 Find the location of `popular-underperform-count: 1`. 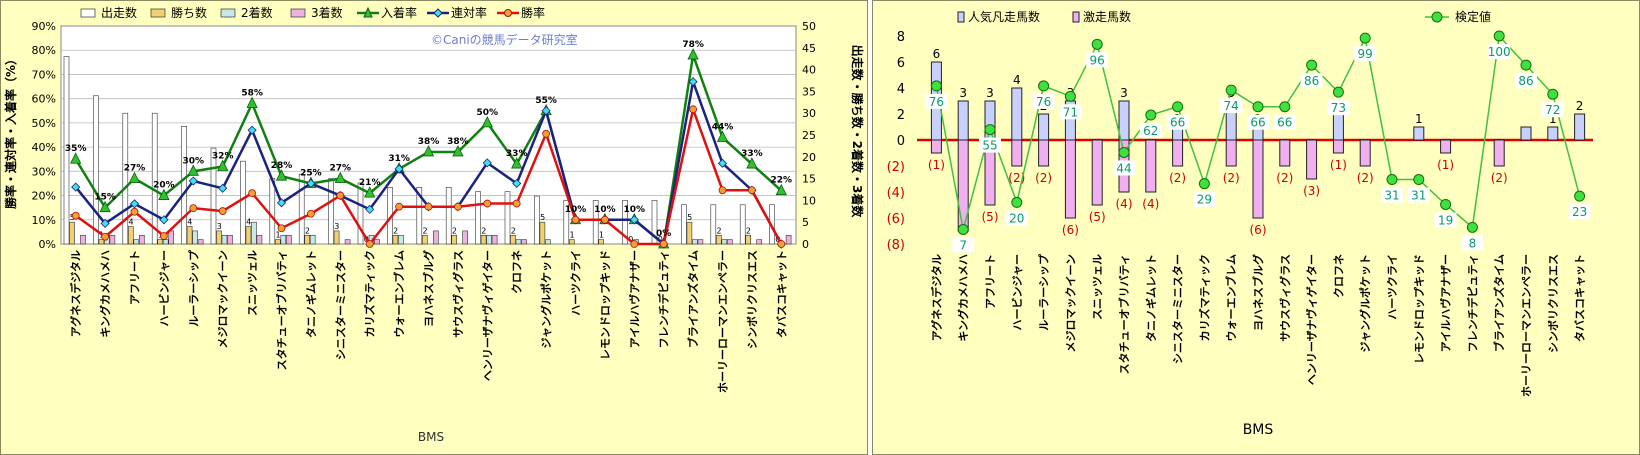

popular-underperform-count: 1 is located at coordinates (1553, 119).